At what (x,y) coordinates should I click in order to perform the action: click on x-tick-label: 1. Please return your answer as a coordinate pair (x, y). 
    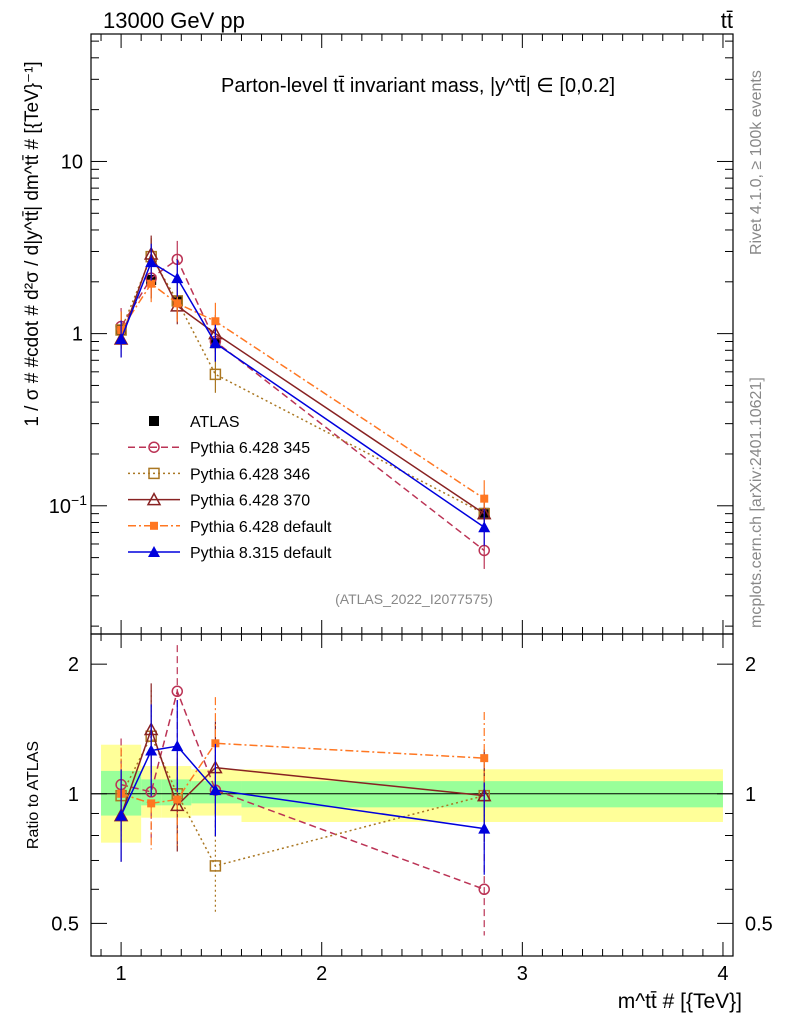
    Looking at the image, I should click on (121, 974).